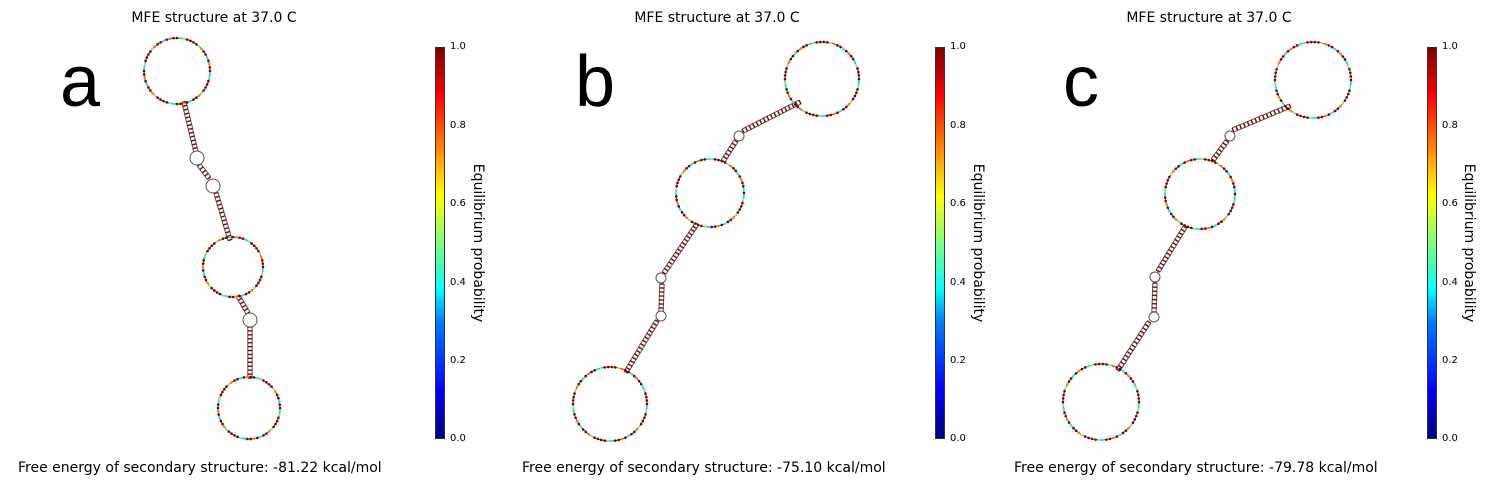 The height and width of the screenshot is (496, 1495). What do you see at coordinates (717, 18) in the screenshot?
I see `panel-title: MFE structure at 37.0 C` at bounding box center [717, 18].